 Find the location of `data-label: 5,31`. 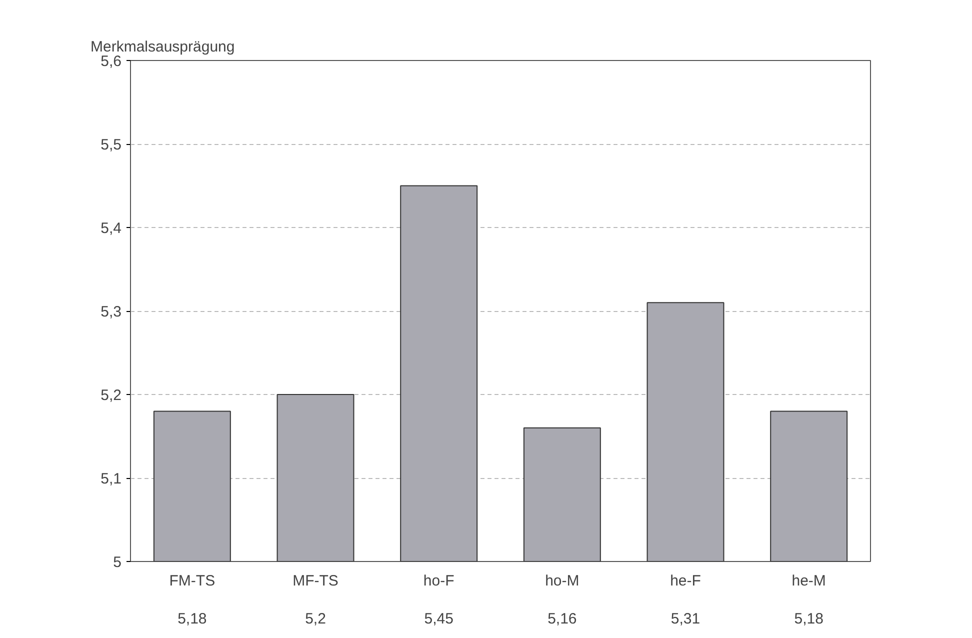

data-label: 5,31 is located at coordinates (685, 619).